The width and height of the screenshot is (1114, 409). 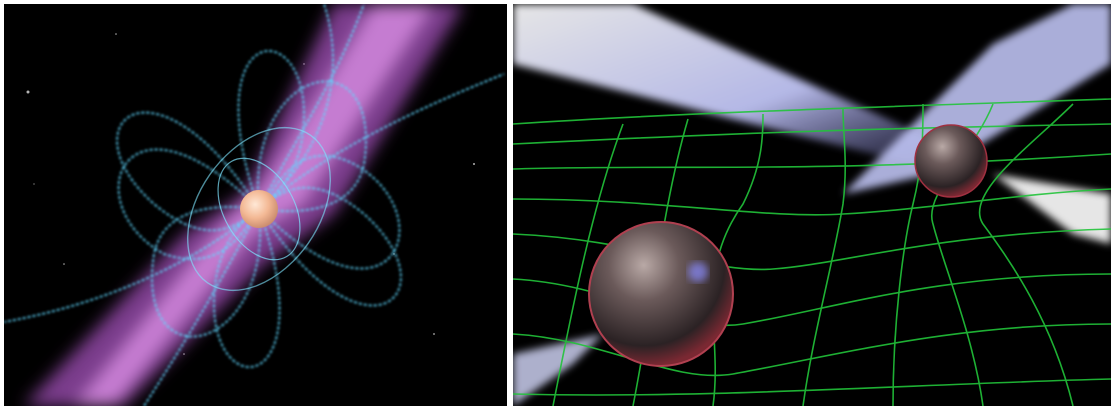 What do you see at coordinates (259, 209) in the screenshot?
I see `neutron-star` at bounding box center [259, 209].